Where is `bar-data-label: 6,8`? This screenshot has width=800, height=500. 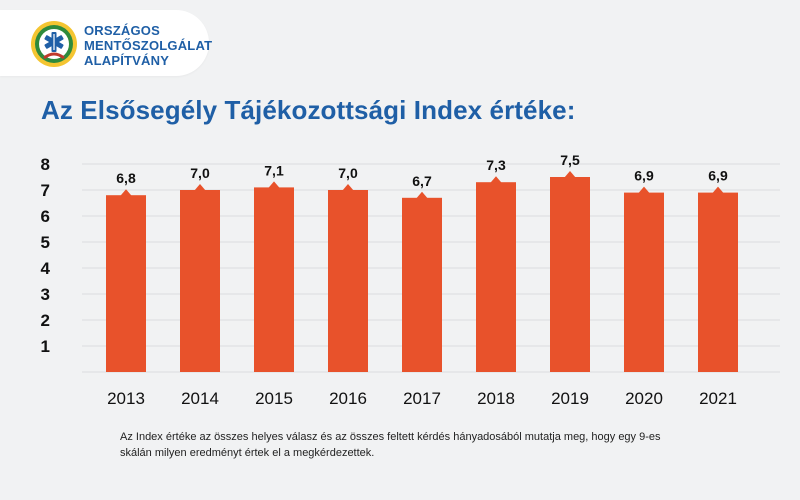
bar-data-label: 6,8 is located at coordinates (126, 178).